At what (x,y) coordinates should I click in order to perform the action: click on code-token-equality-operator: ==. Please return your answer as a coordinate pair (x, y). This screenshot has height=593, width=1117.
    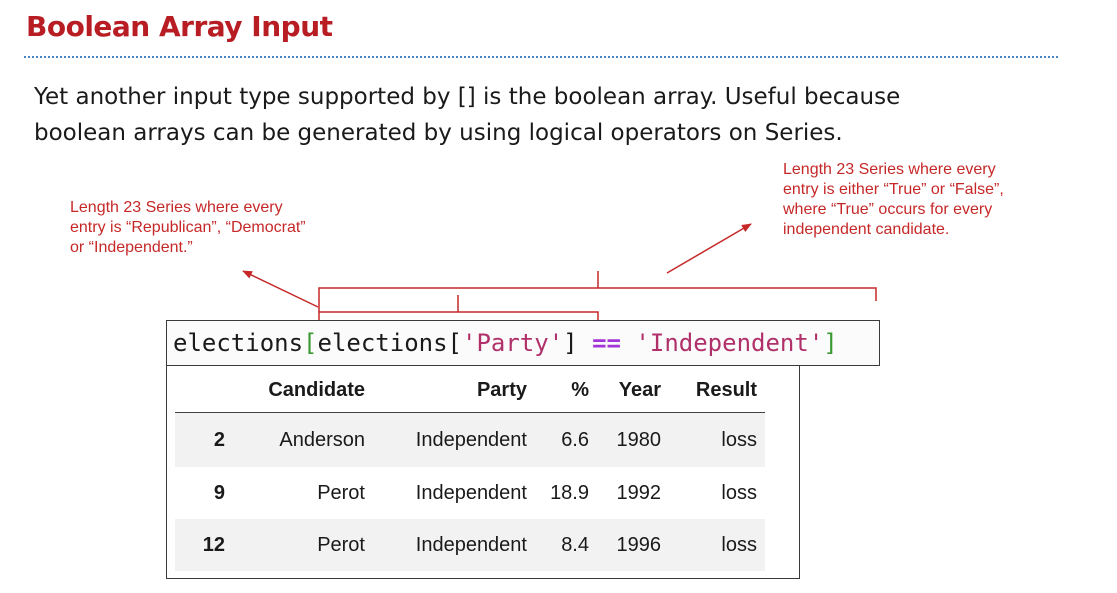
    Looking at the image, I should click on (606, 343).